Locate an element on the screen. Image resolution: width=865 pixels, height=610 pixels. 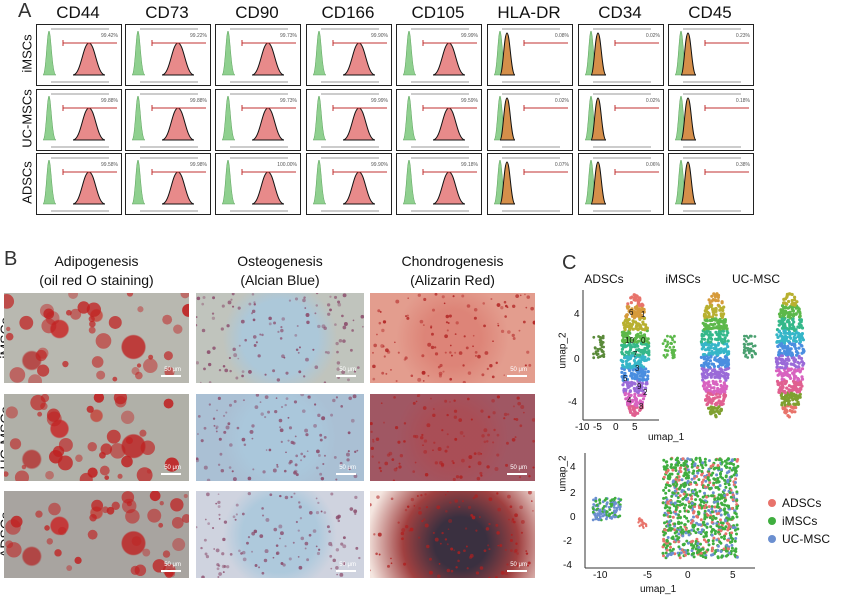
y-tick: 2 is located at coordinates (573, 493).